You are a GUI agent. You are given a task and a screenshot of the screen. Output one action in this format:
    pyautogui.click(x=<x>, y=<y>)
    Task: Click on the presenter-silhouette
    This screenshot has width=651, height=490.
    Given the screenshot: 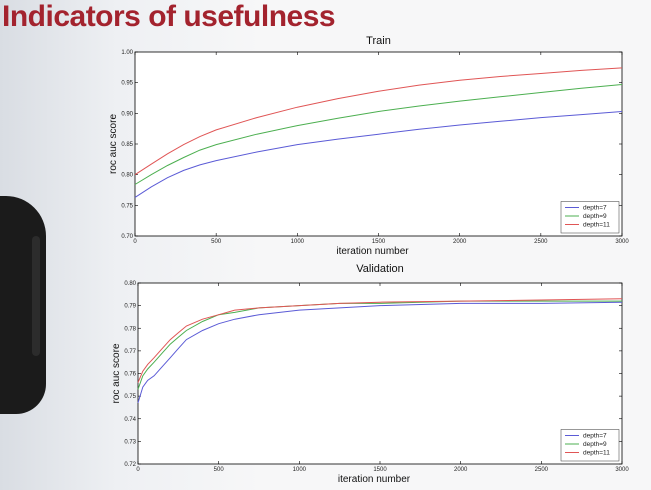 What is the action you would take?
    pyautogui.click(x=23, y=305)
    